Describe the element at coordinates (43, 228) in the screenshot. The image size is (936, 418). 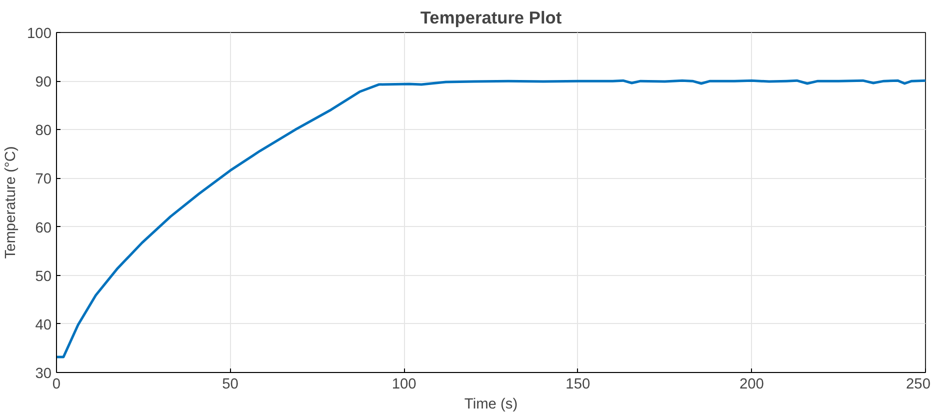
I see `y-tick-label: 60` at that location.